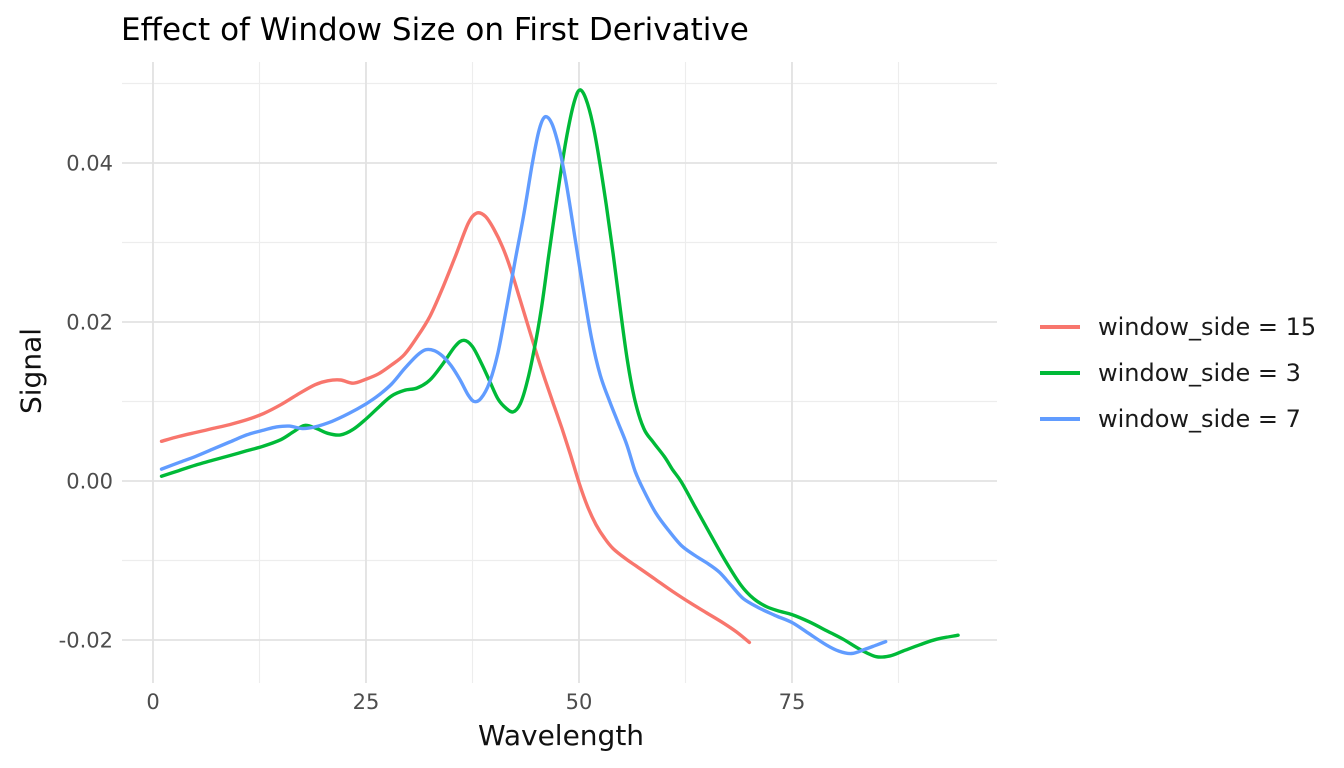 Image resolution: width=1344 pixels, height=768 pixels. What do you see at coordinates (792, 702) in the screenshot?
I see `x-tick-label: 75` at bounding box center [792, 702].